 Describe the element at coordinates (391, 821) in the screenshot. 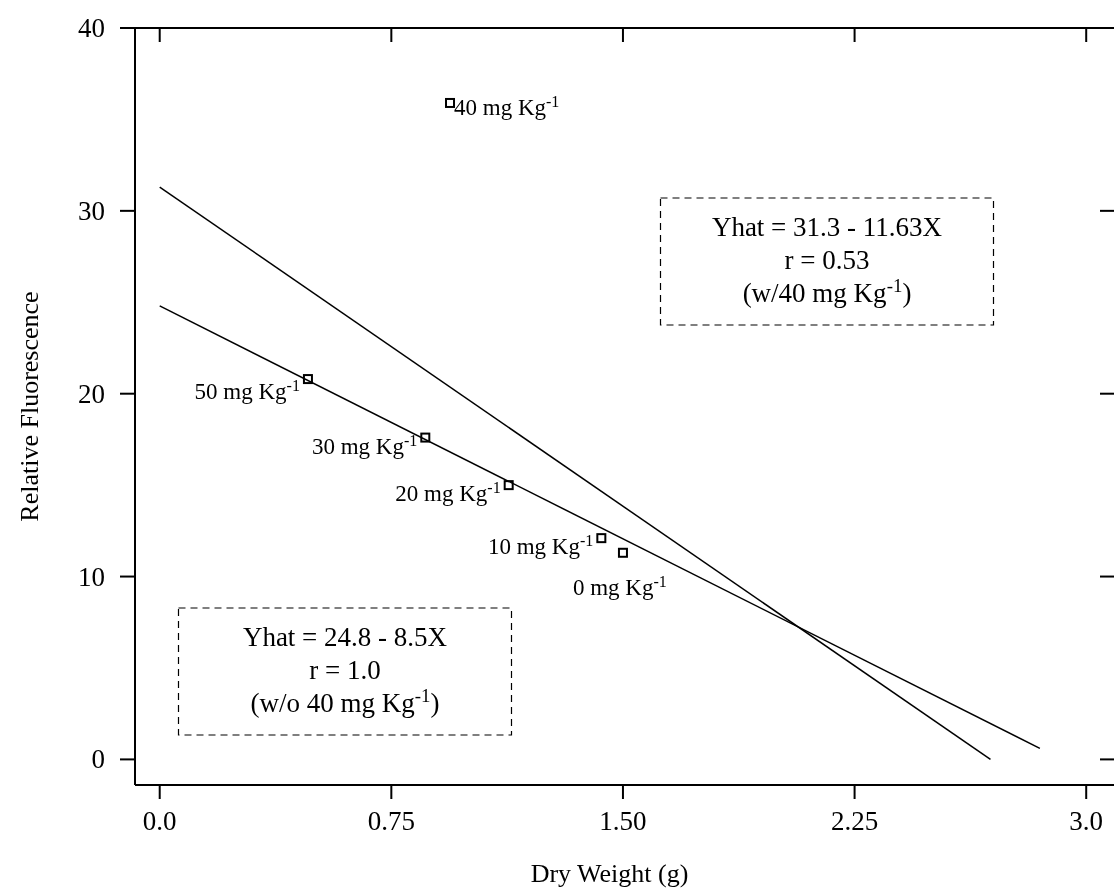

I see `x-tick-label: 0.75` at that location.